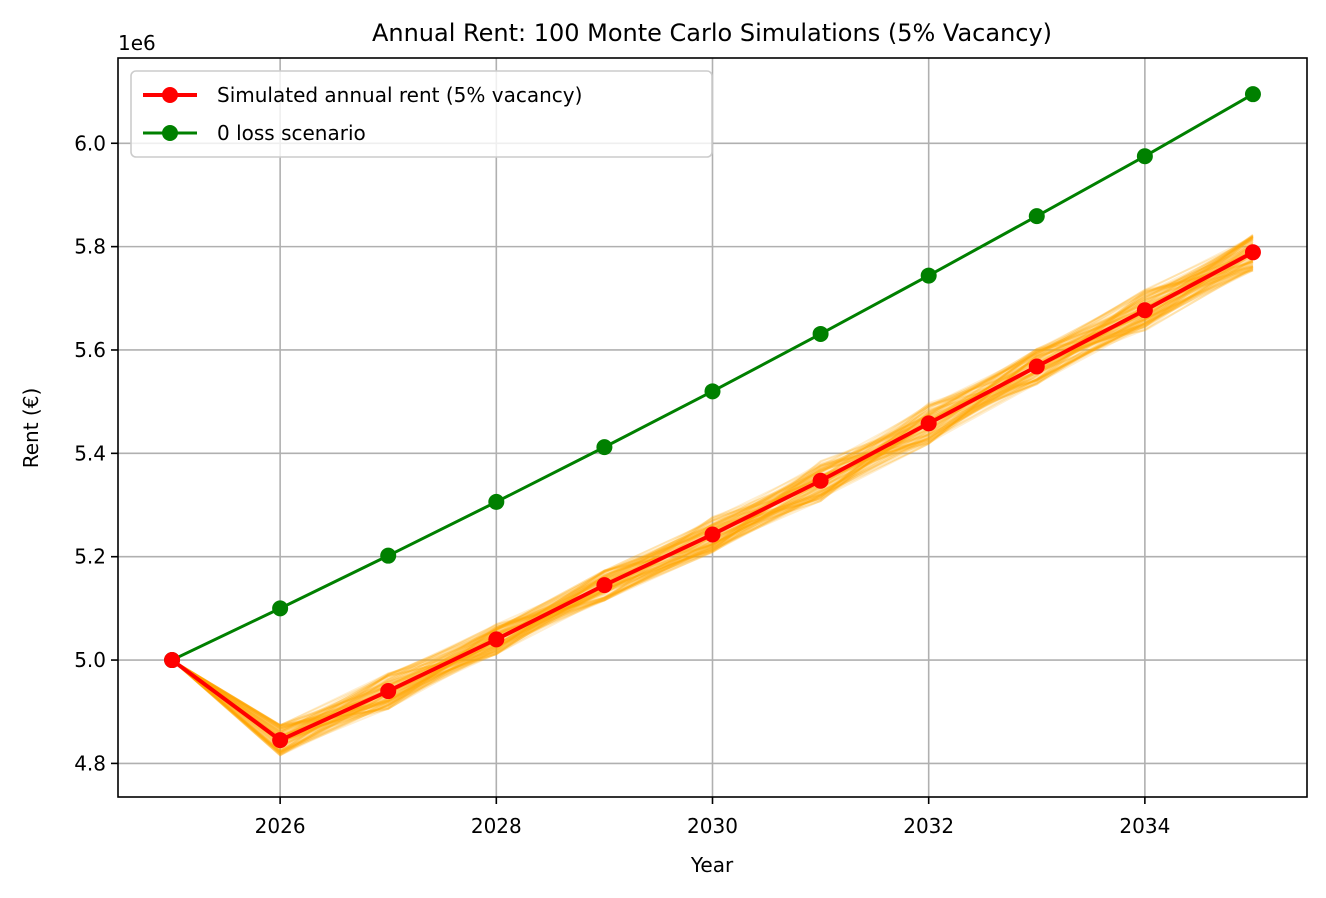 Image resolution: width=1326 pixels, height=898 pixels. I want to click on y-tick-label: 5.6, so click(90, 350).